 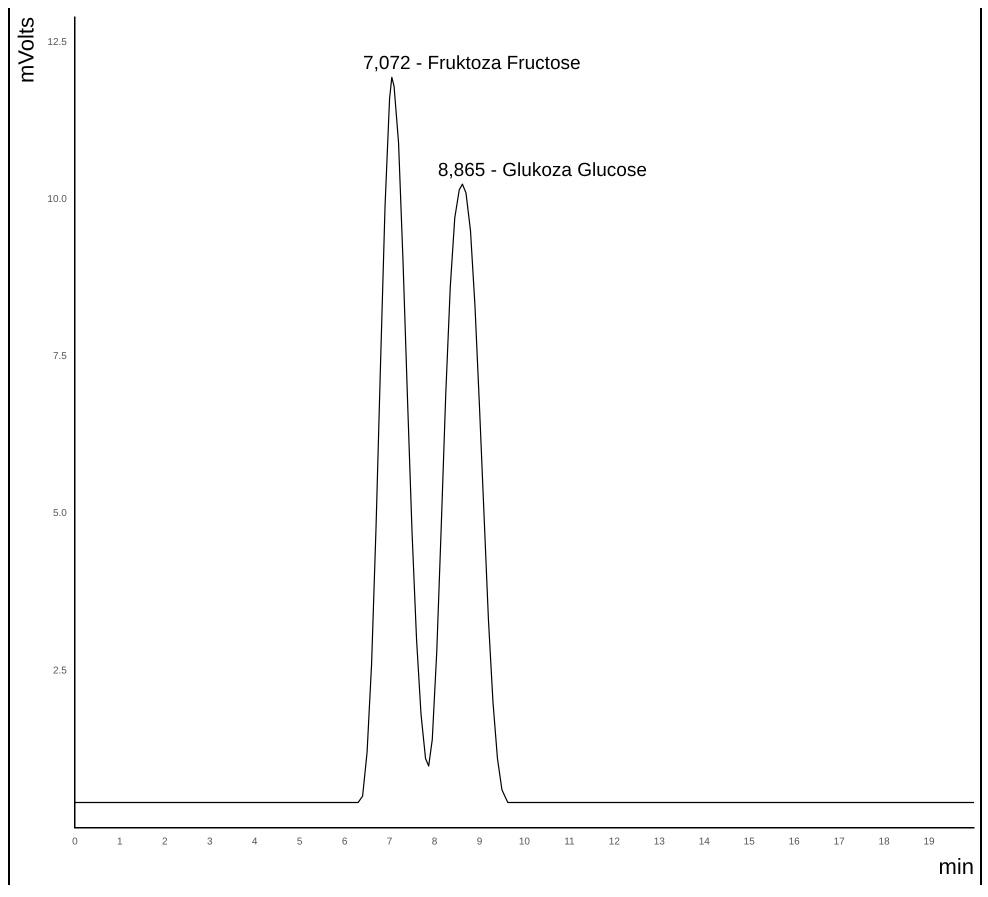 I want to click on x-tick-label: 4, so click(x=255, y=842).